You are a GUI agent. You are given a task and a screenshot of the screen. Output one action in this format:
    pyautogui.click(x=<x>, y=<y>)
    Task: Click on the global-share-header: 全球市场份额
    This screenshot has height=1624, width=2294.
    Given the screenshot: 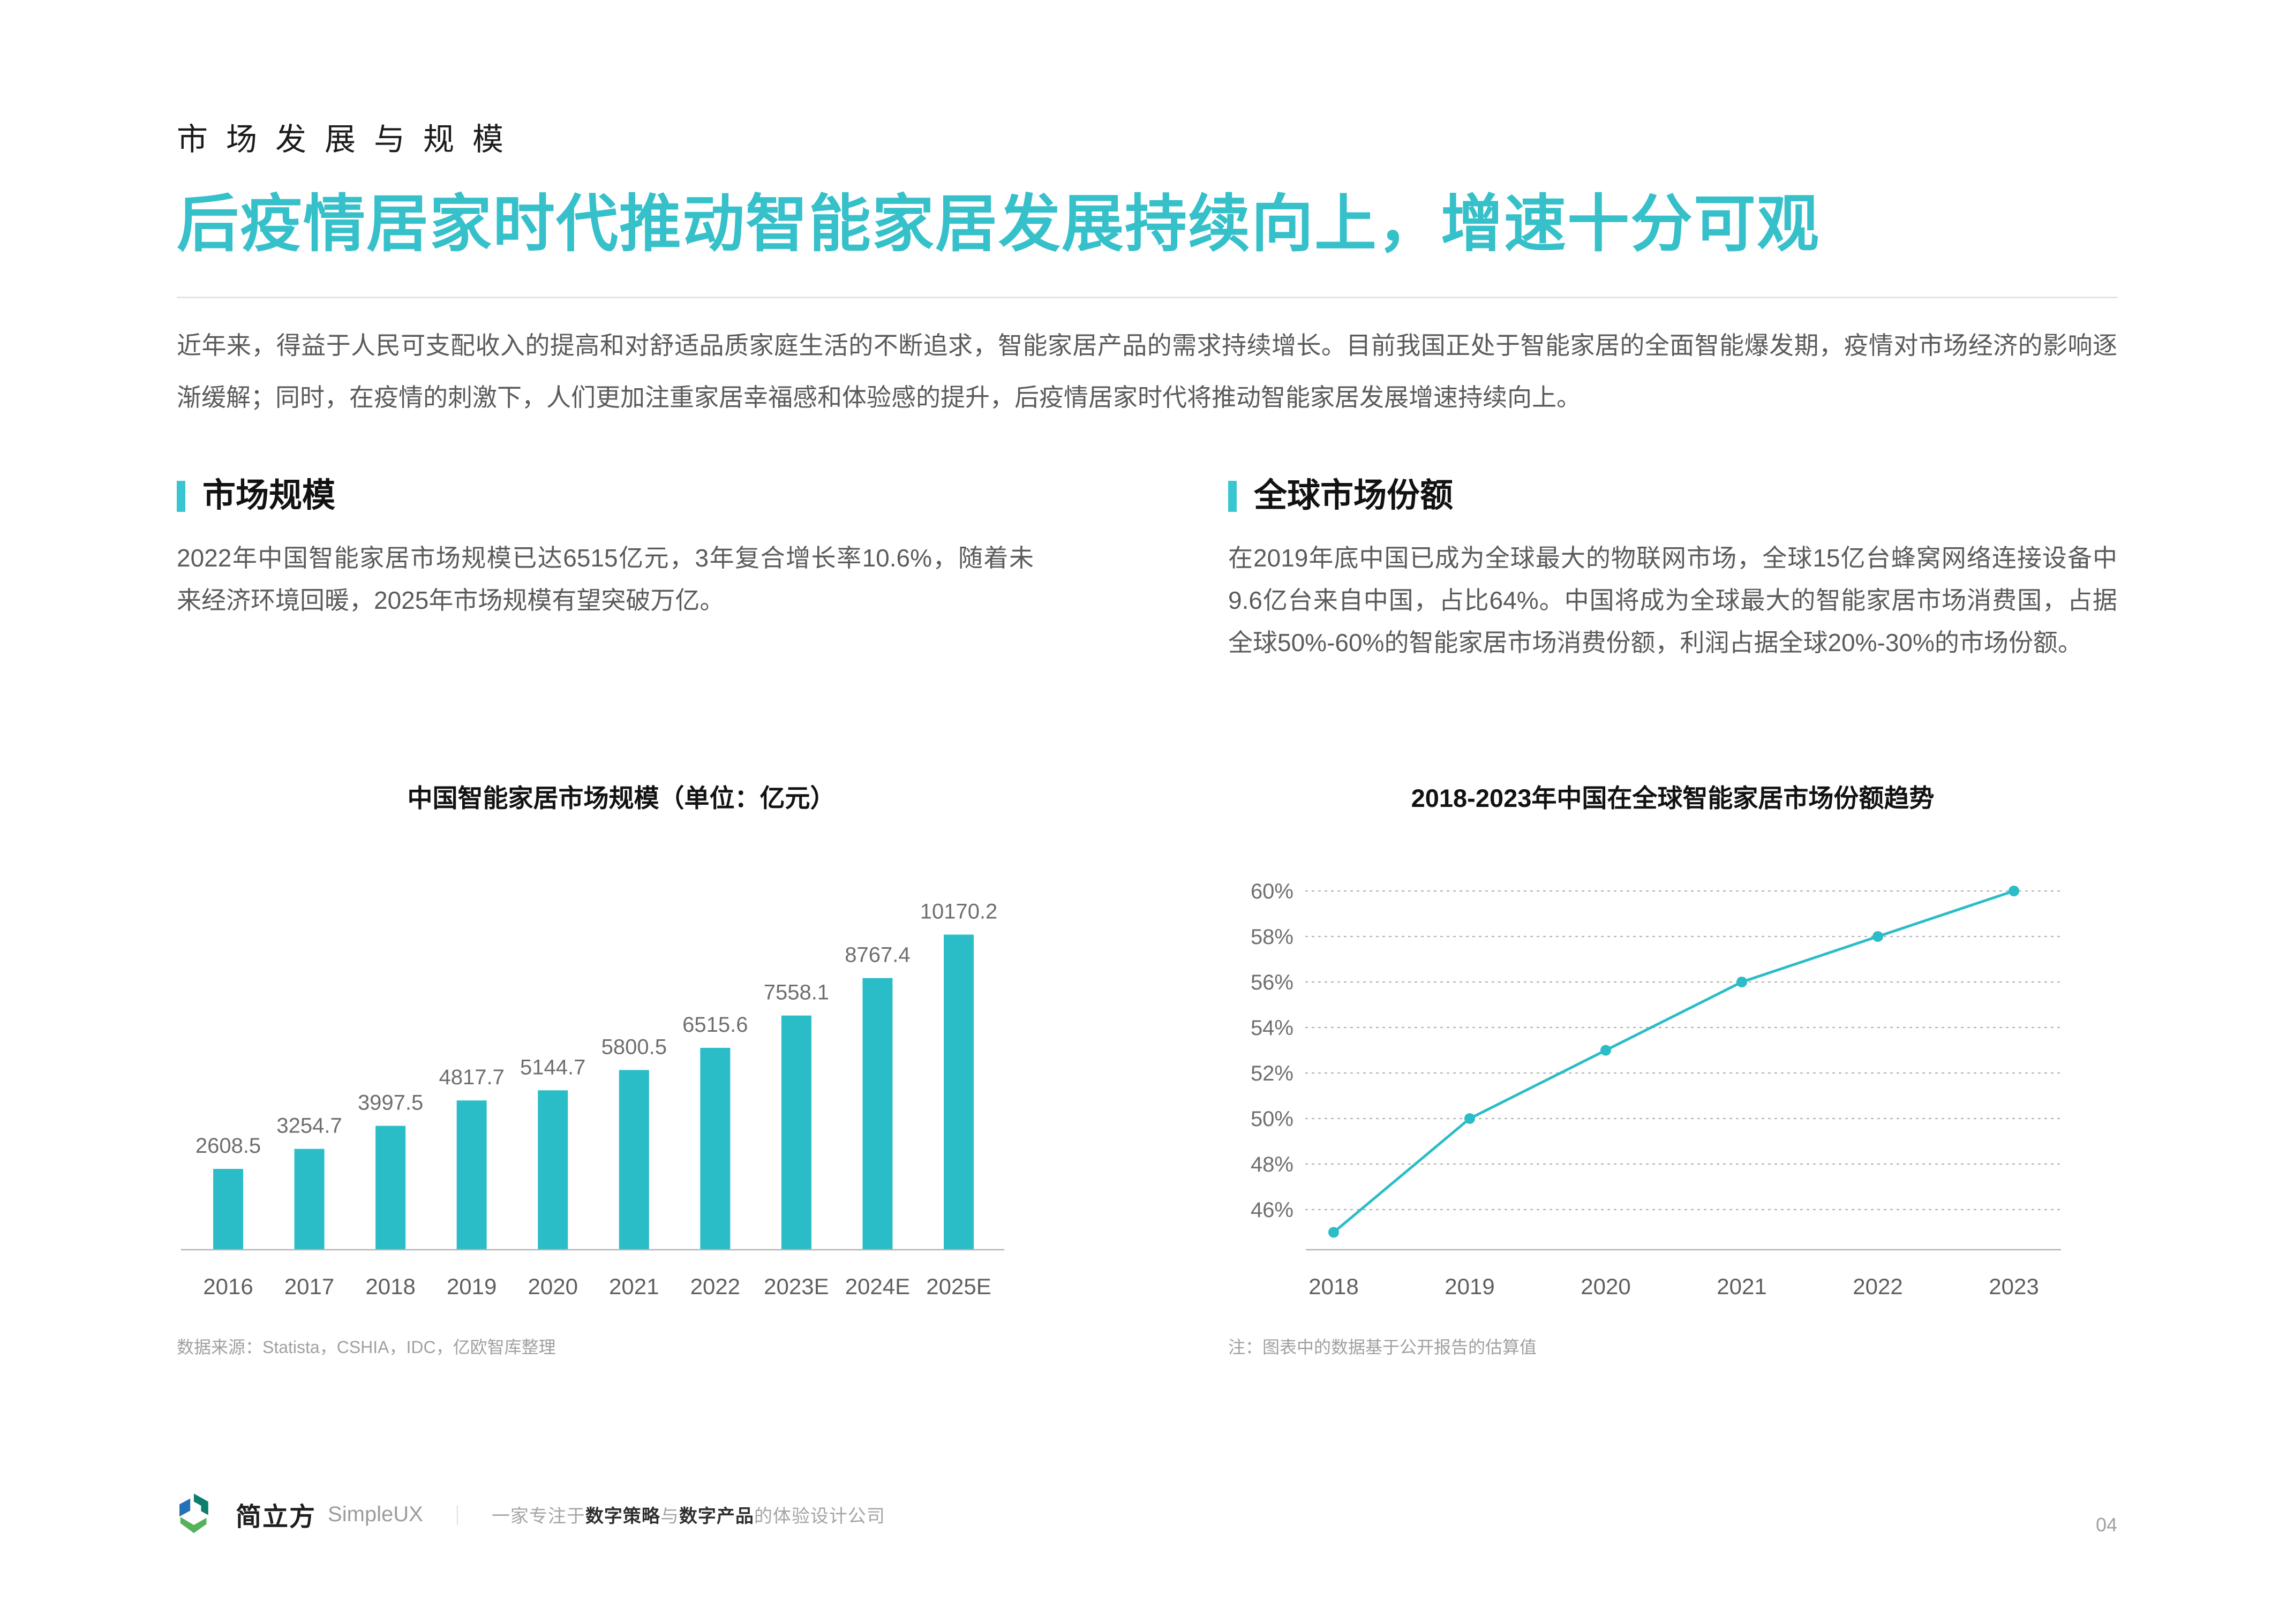 What is the action you would take?
    pyautogui.click(x=1672, y=496)
    